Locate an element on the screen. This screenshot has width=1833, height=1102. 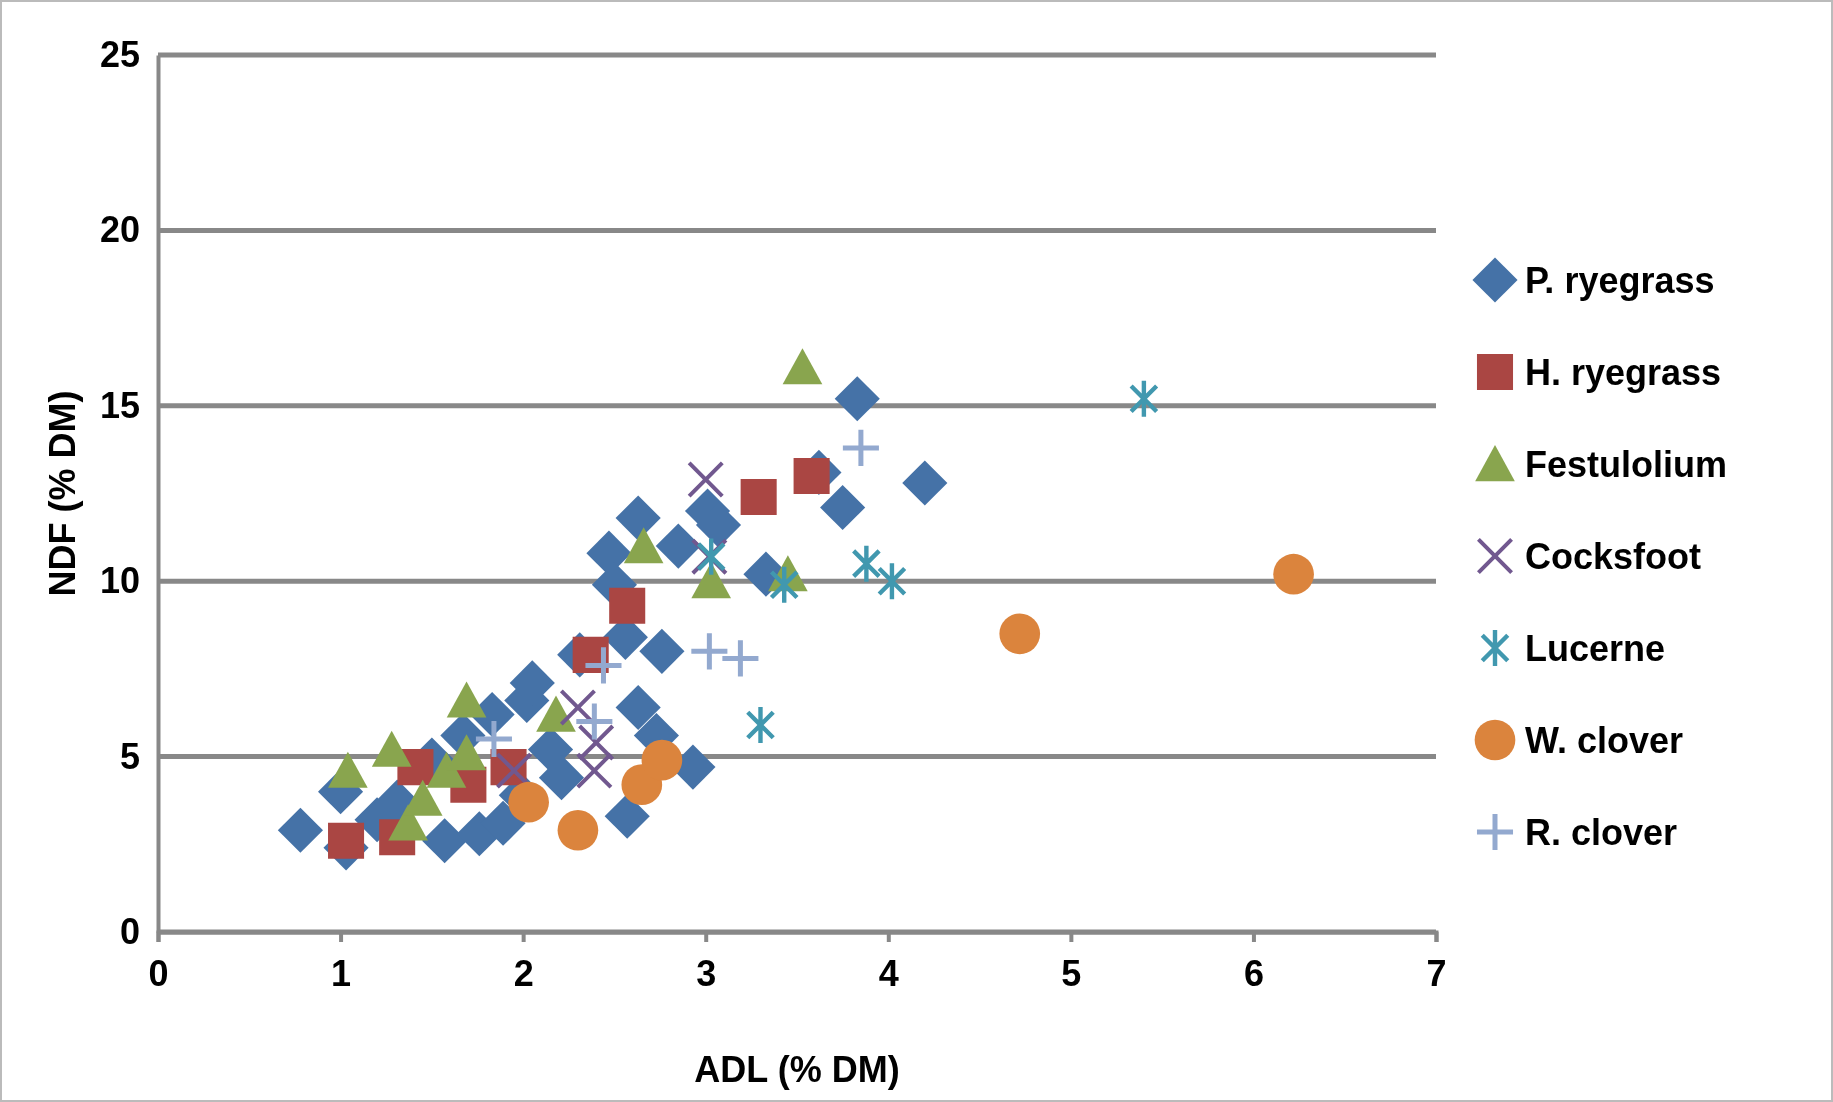
x-tick-label: 1 is located at coordinates (341, 973).